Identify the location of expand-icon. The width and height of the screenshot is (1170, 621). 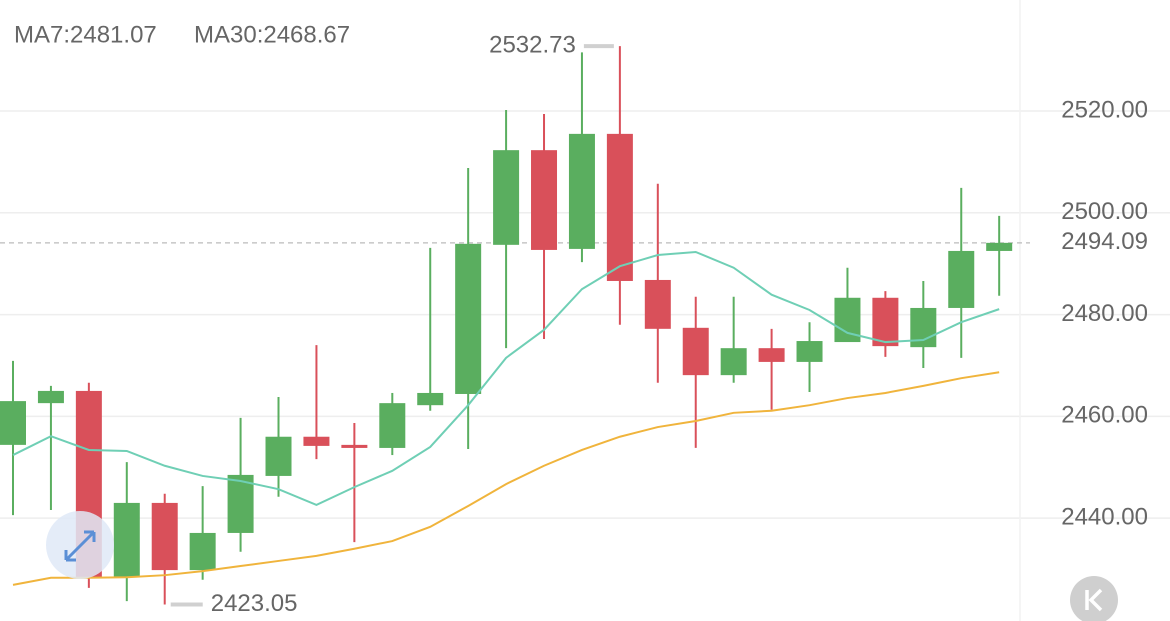
(80, 546).